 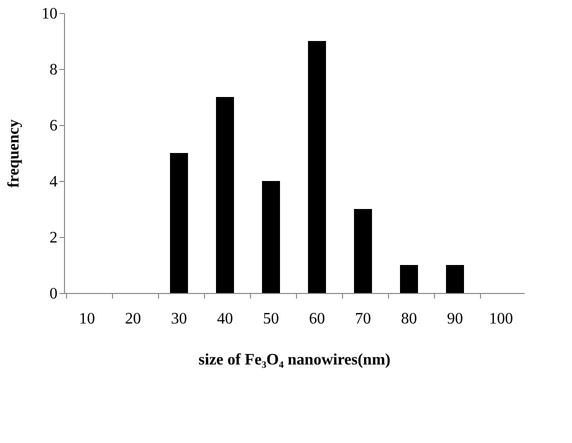 I want to click on x-axis-title: size of Fe₃O₄ nanowires(nm), so click(x=294, y=360).